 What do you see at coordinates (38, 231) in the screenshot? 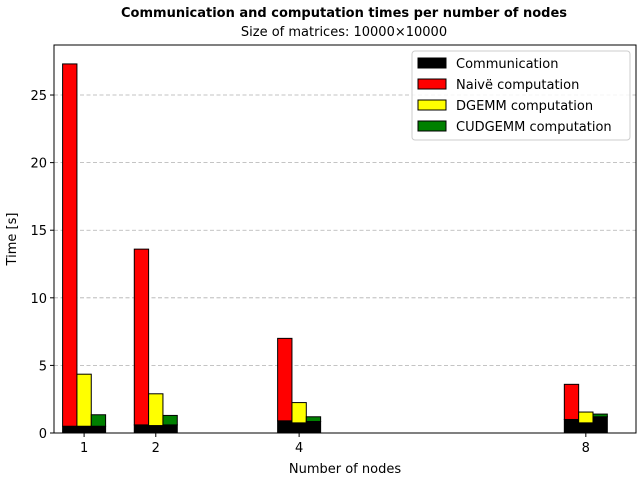
I see `y-tick-label: 15` at bounding box center [38, 231].